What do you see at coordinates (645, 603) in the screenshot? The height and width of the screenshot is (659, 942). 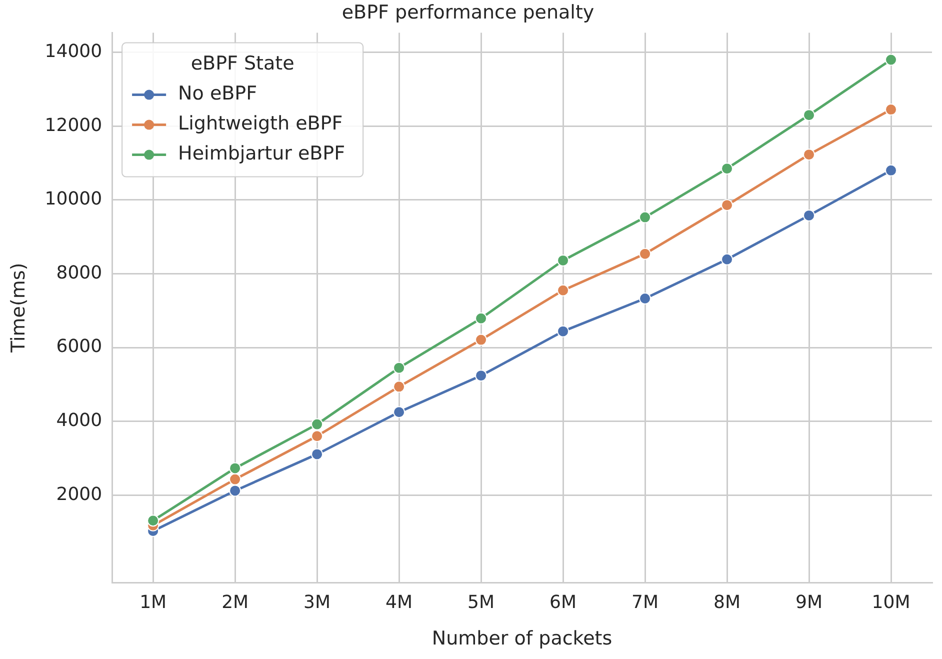 I see `x-tick-label: 7M` at bounding box center [645, 603].